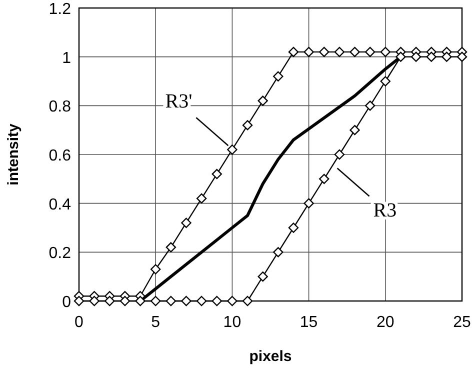 The height and width of the screenshot is (383, 474). I want to click on x-tick-label: 15, so click(309, 322).